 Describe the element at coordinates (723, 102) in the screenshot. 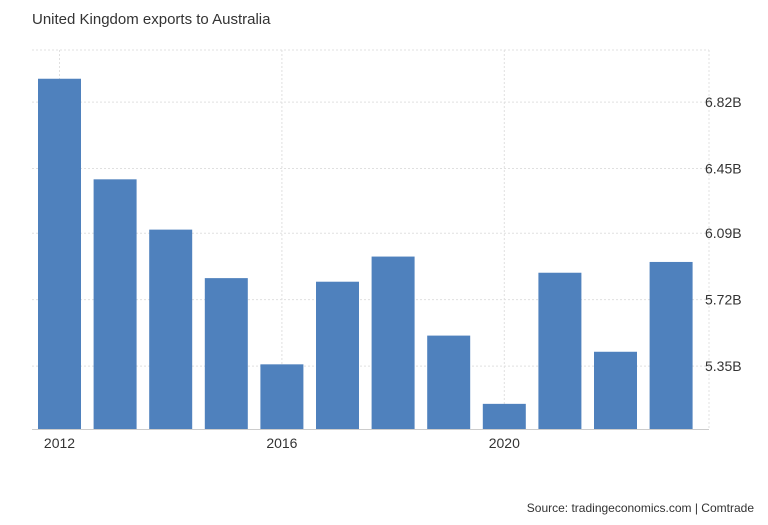

I see `y-tick-label: 6.82B` at that location.